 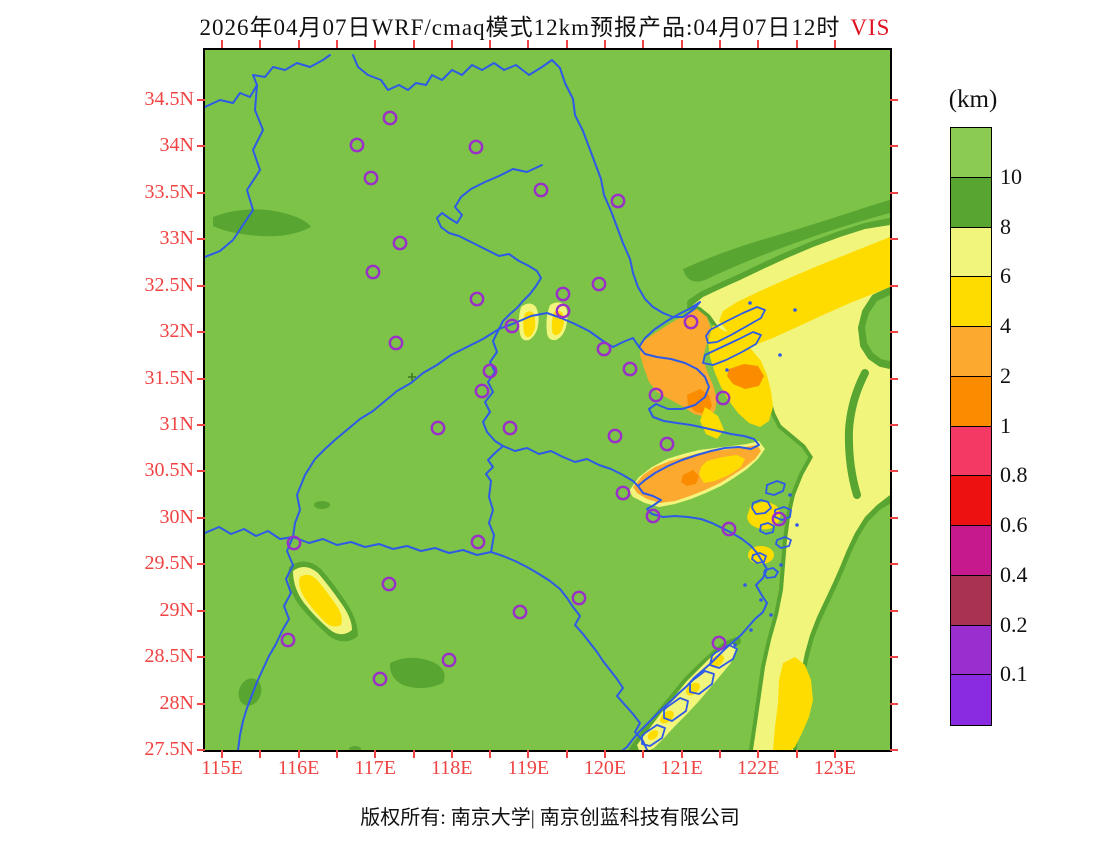 I want to click on lon-tick-label: 117E, so click(x=375, y=768).